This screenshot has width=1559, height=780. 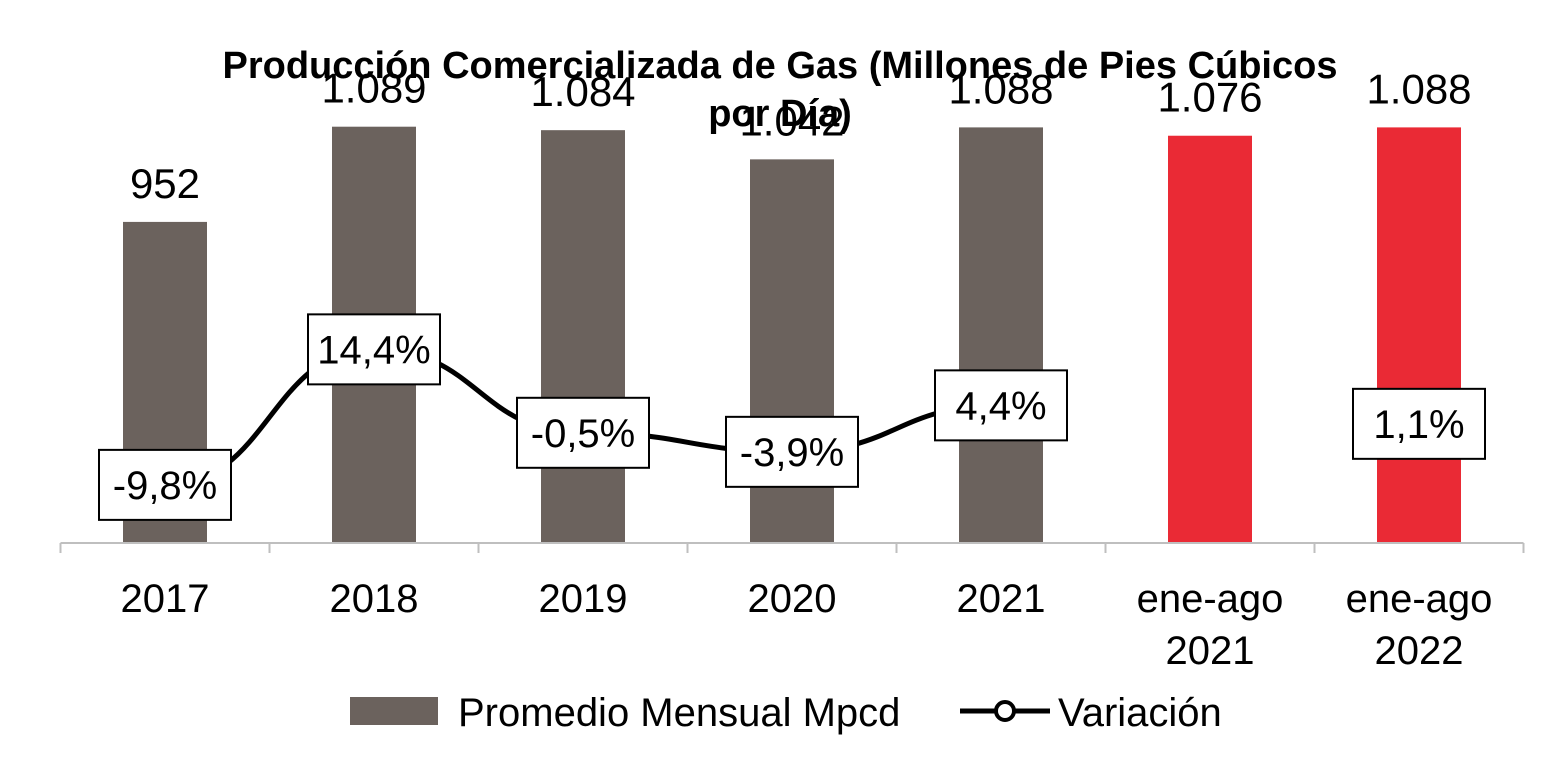 I want to click on chart-title-line: por Día), so click(x=780, y=114).